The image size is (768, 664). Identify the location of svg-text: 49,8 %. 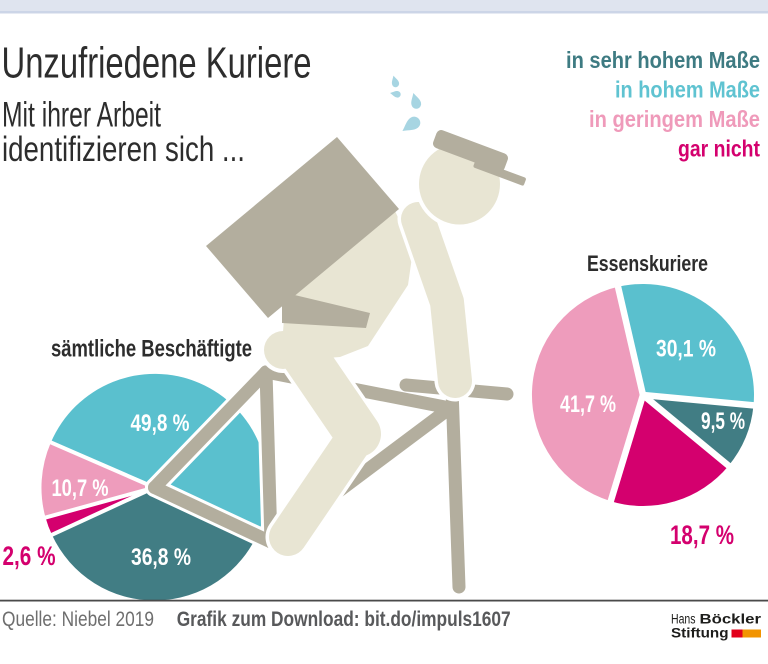
(160, 423).